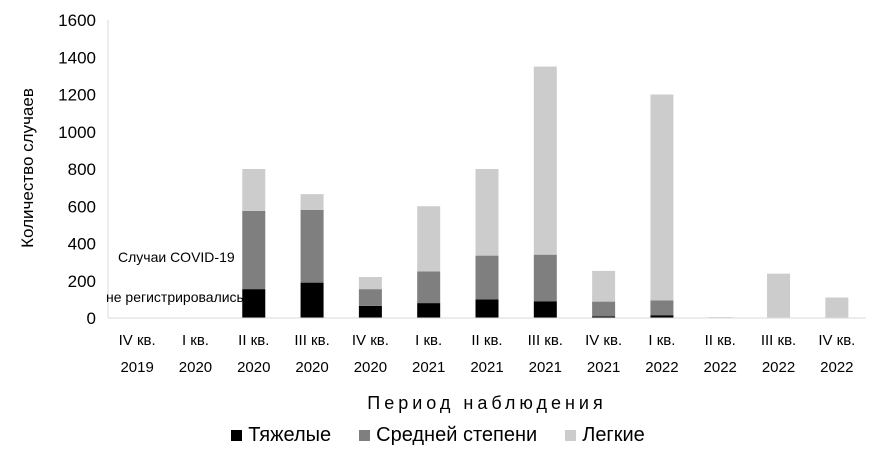 The height and width of the screenshot is (464, 876). Describe the element at coordinates (136, 367) in the screenshot. I see `x-tick-label: 2019` at that location.